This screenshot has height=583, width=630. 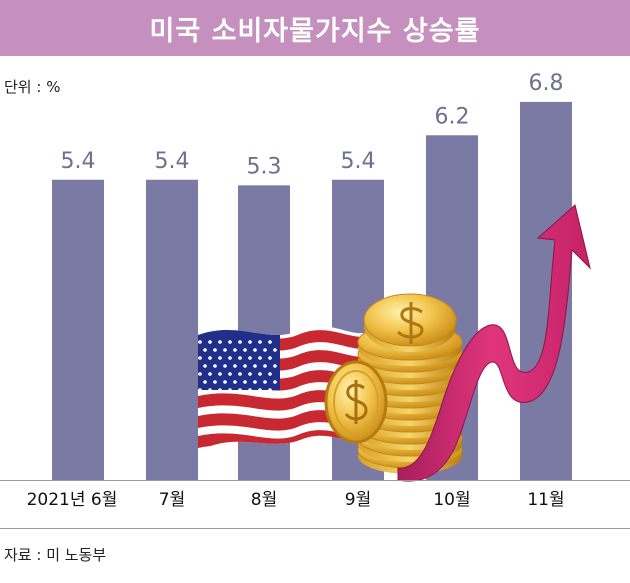 What do you see at coordinates (358, 500) in the screenshot?
I see `category-label-4: 9월` at bounding box center [358, 500].